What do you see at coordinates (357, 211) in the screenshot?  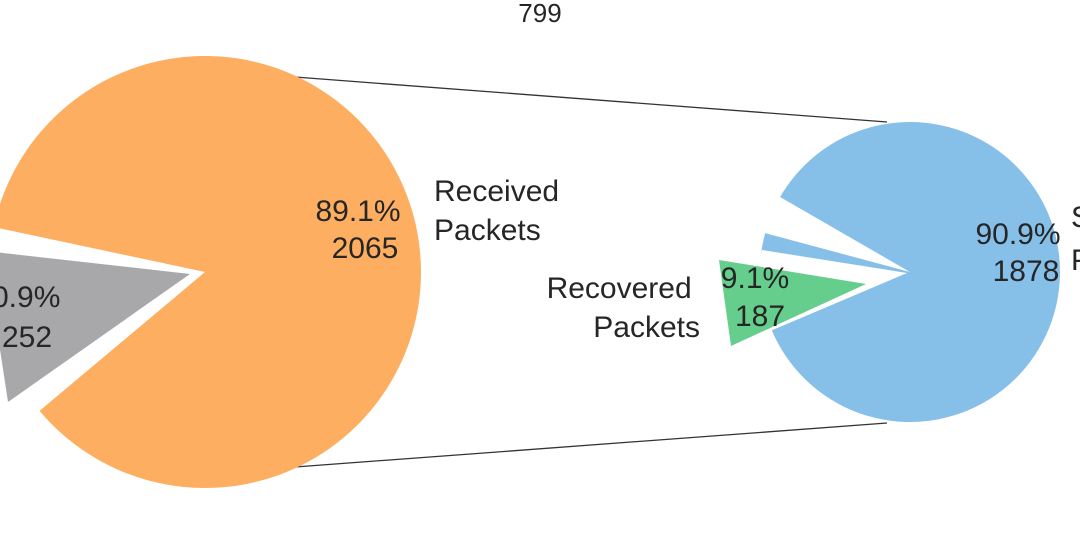 I see `received-percent-label: 89.1%` at bounding box center [357, 211].